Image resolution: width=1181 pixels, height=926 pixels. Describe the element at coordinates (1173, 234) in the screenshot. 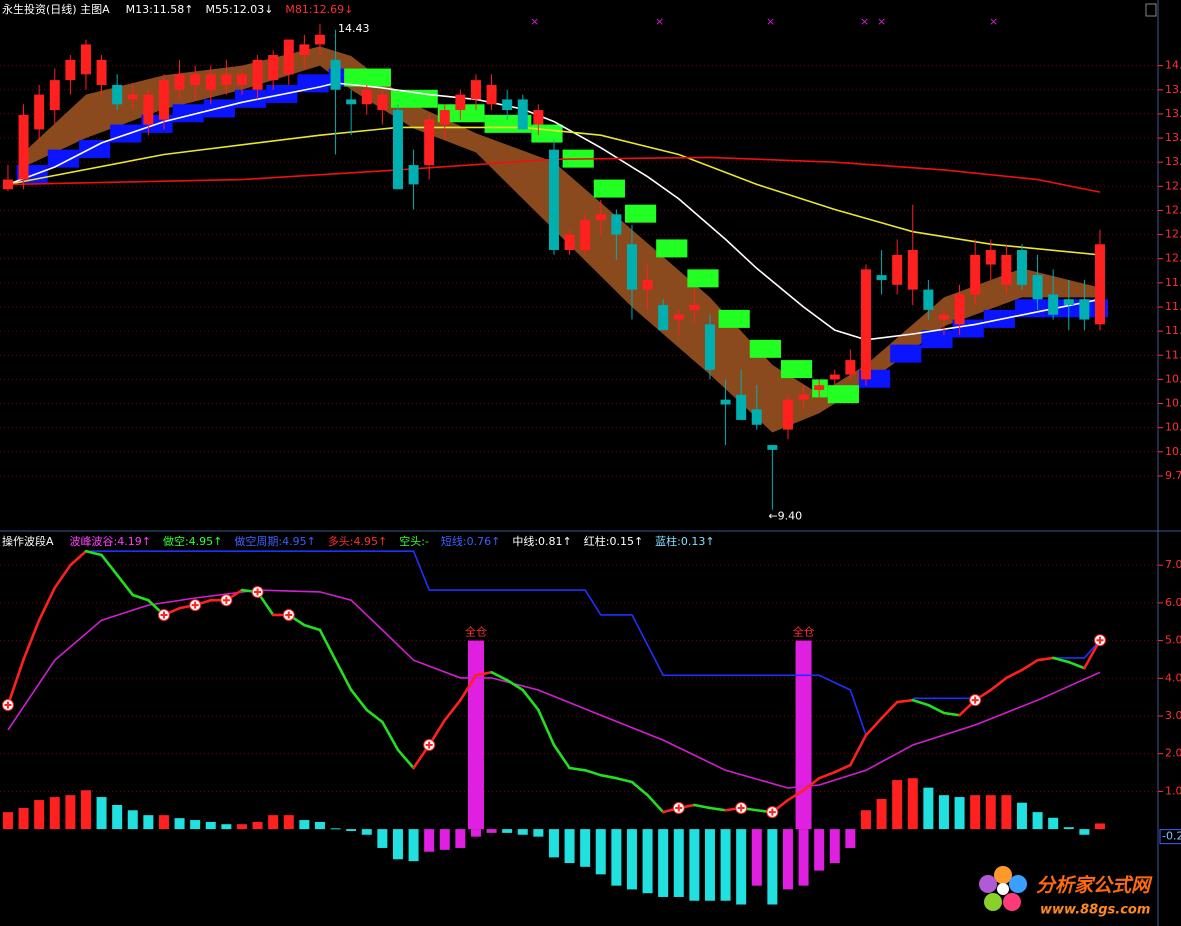

I see `y-tick-label: 12.25` at that location.